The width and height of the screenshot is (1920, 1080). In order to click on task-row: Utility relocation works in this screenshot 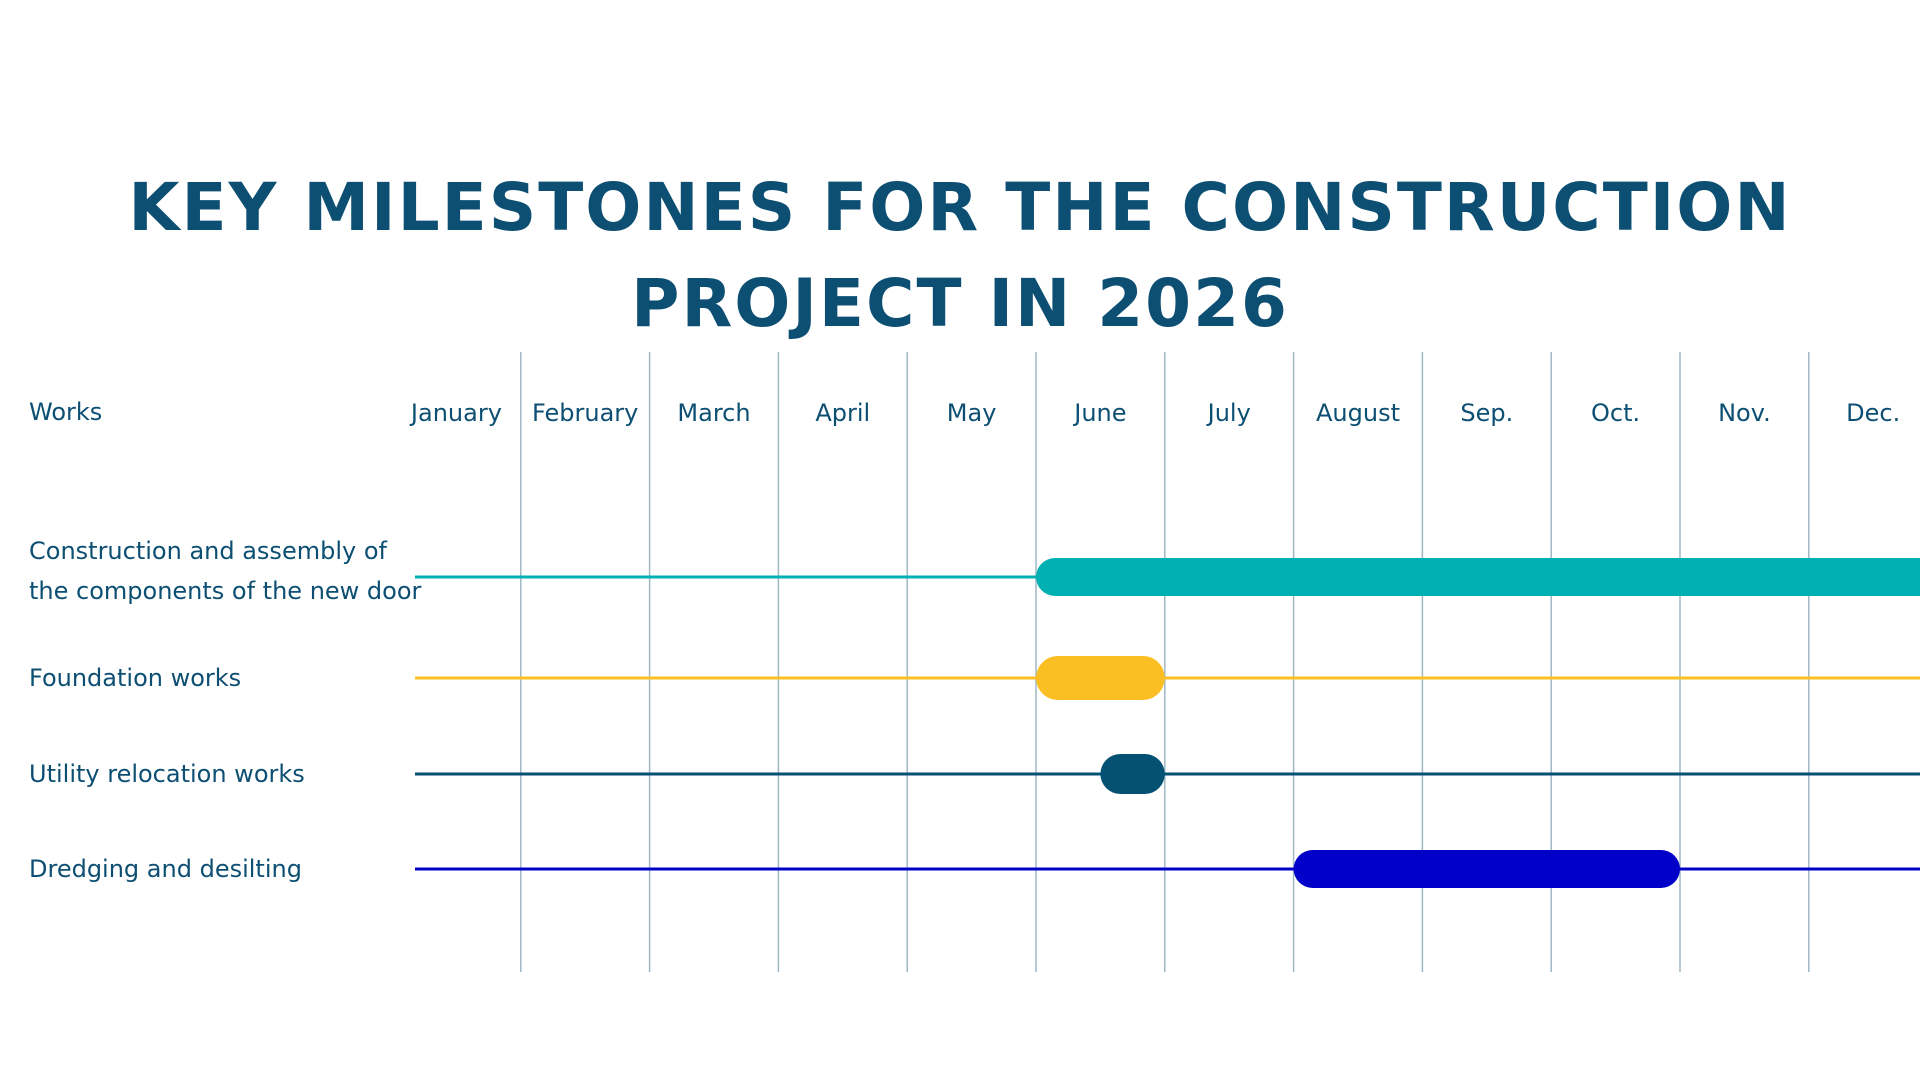, I will do `click(974, 774)`.